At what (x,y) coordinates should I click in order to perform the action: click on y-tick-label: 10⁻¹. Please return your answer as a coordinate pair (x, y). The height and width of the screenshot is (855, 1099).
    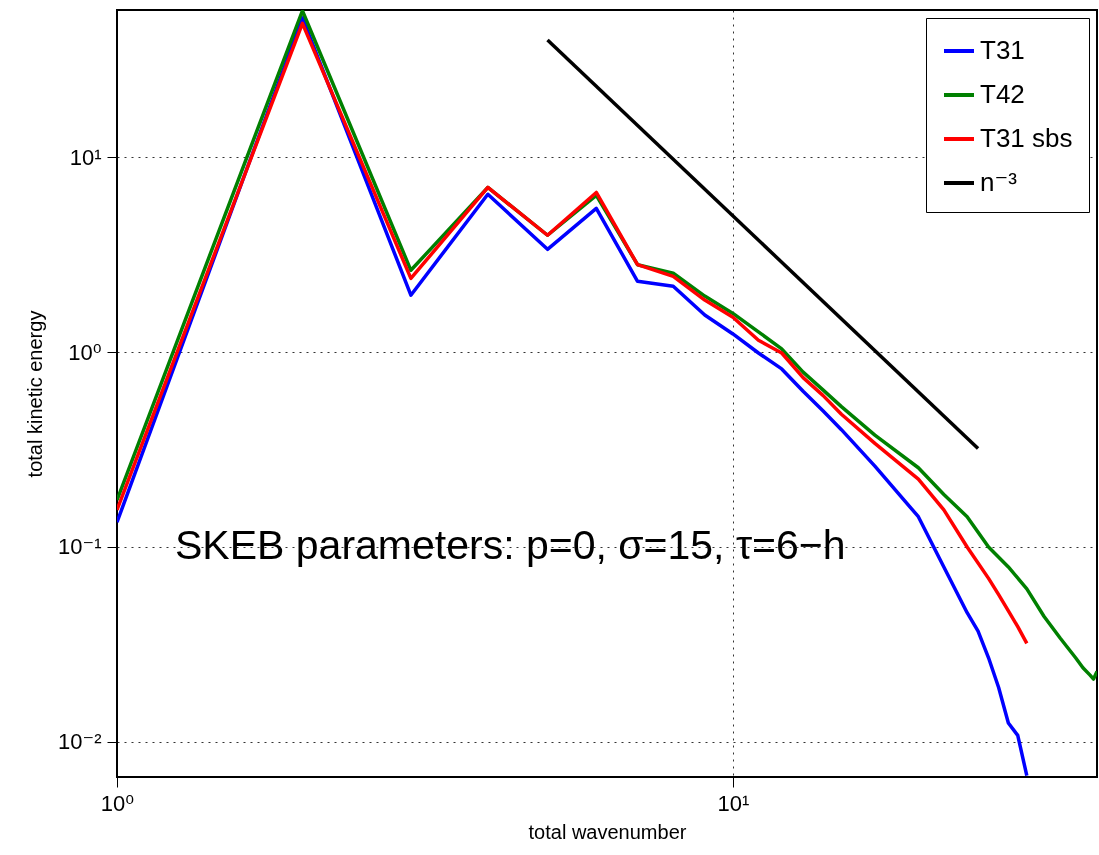
    Looking at the image, I should click on (80, 547).